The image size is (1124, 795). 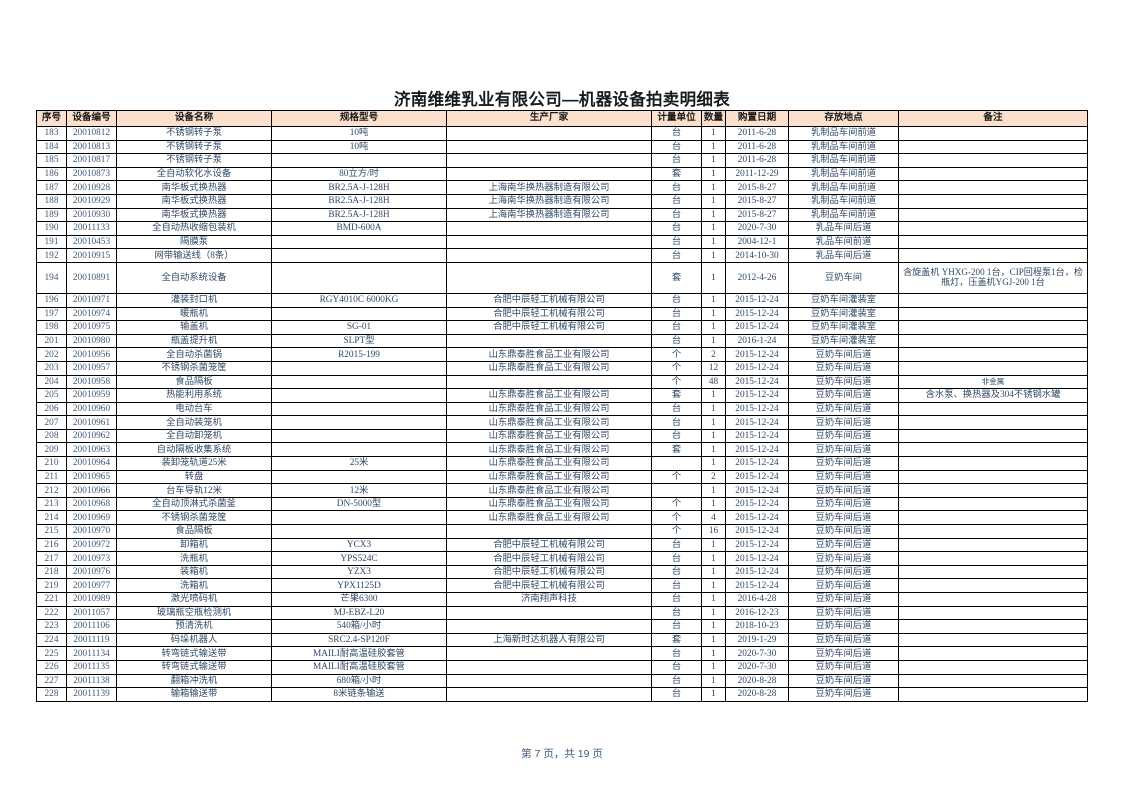 What do you see at coordinates (194, 314) in the screenshot?
I see `cell-name: 暖瓶机` at bounding box center [194, 314].